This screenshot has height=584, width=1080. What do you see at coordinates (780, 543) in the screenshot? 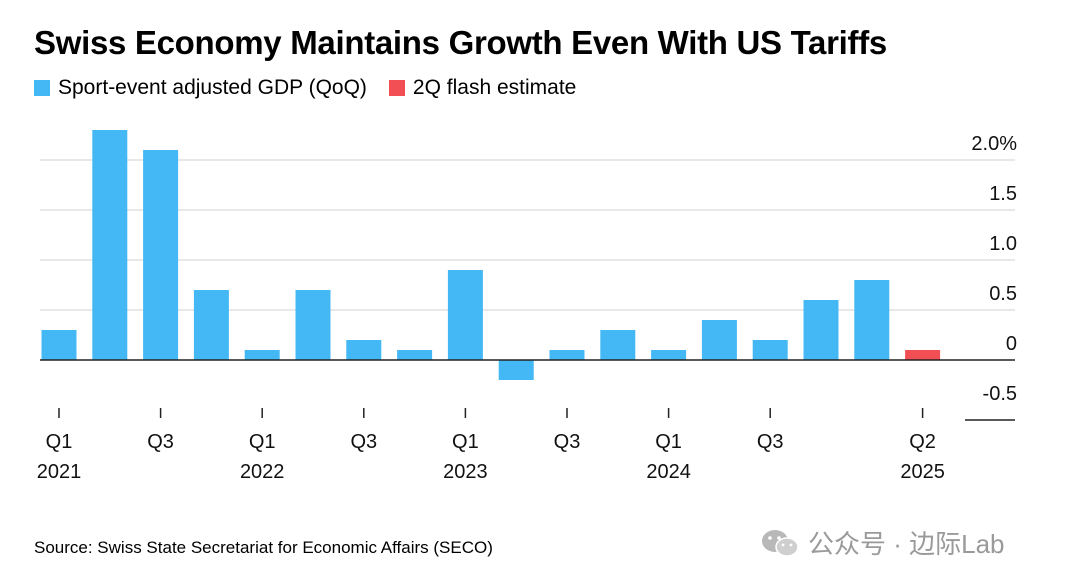
I see `wechat-icon` at bounding box center [780, 543].